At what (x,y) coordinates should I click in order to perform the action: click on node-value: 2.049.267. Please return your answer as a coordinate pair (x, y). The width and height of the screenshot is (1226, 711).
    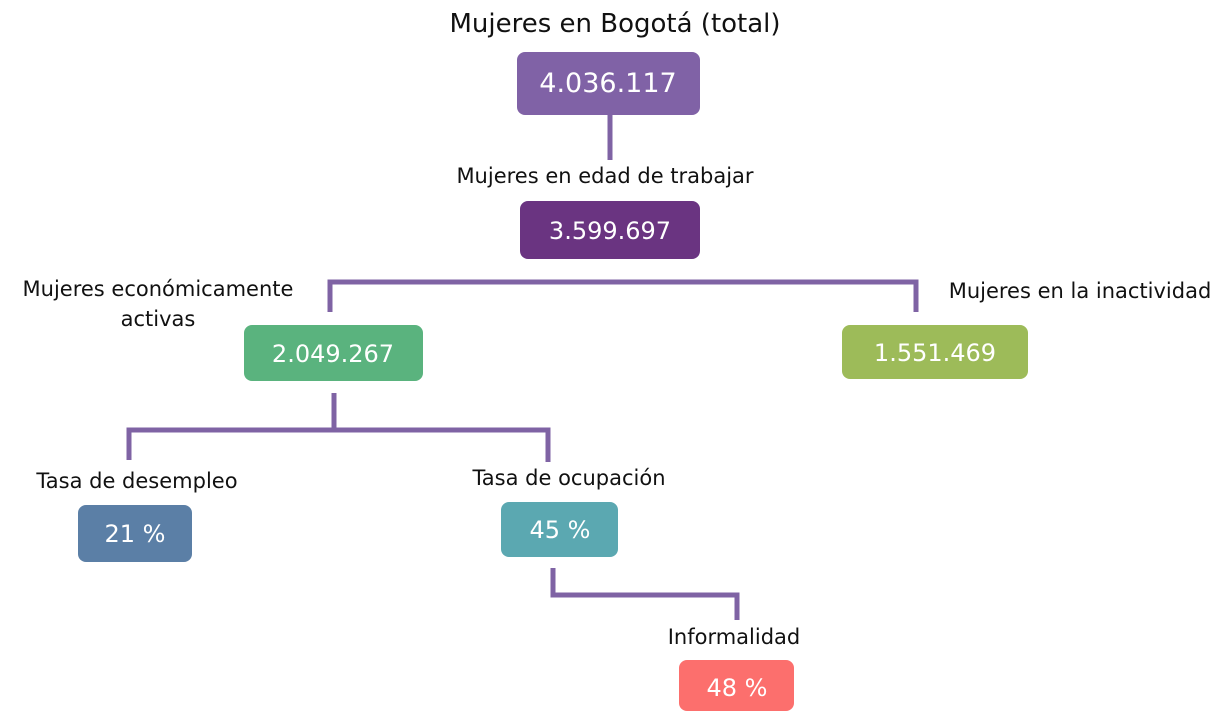
    Looking at the image, I should click on (333, 354).